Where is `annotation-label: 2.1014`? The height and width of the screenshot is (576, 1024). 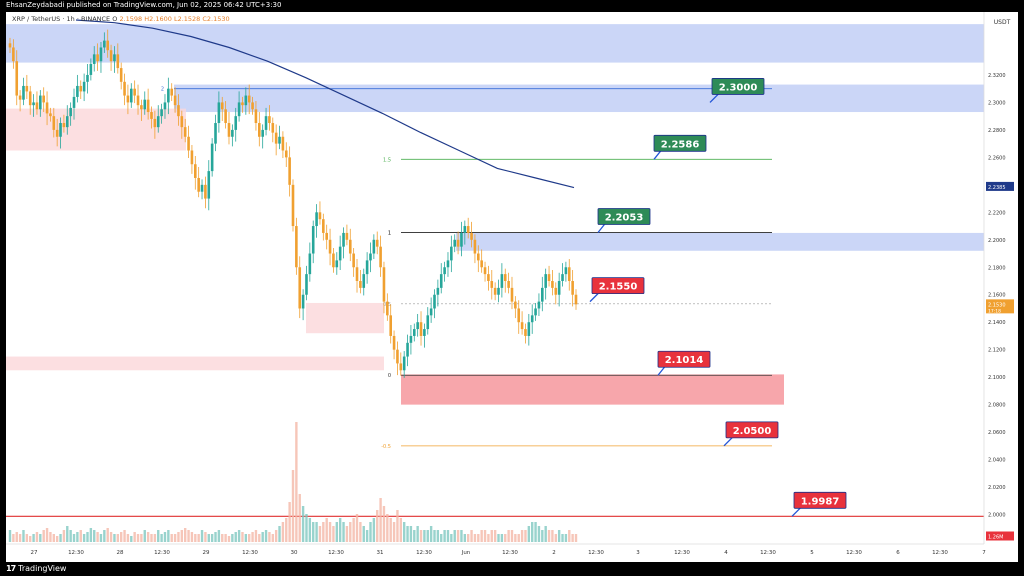 annotation-label: 2.1014 is located at coordinates (684, 360).